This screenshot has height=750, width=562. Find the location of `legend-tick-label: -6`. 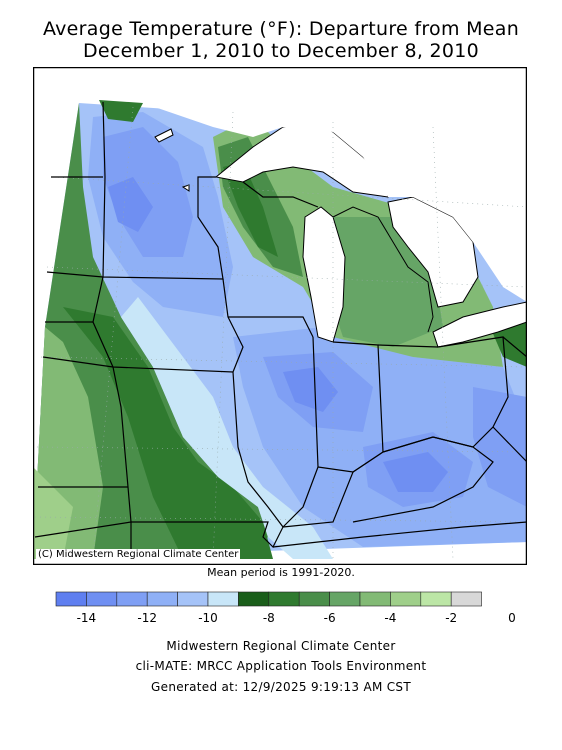

legend-tick-label: -6 is located at coordinates (330, 618).